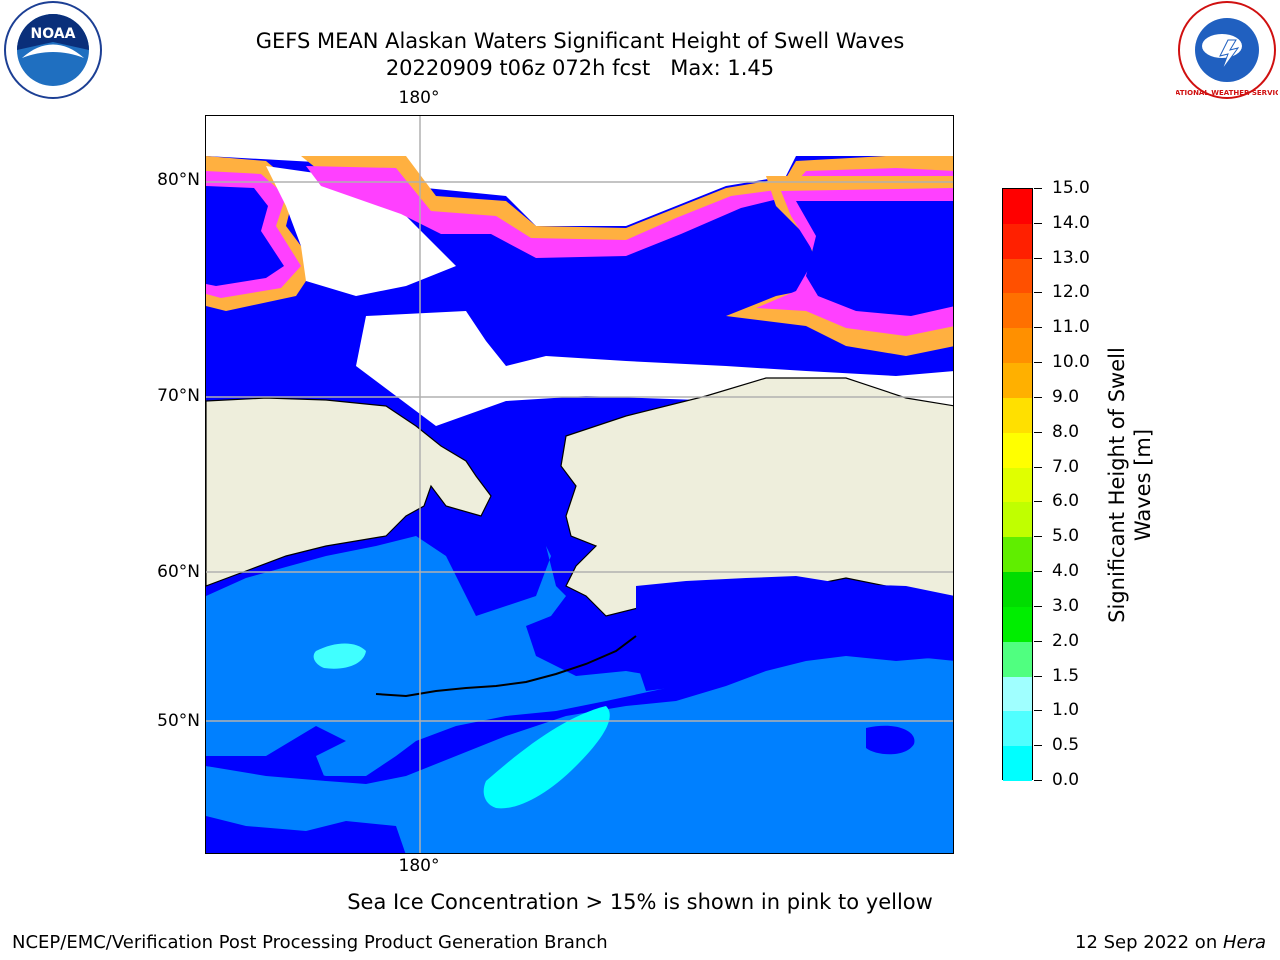  Describe the element at coordinates (1066, 605) in the screenshot. I see `colorbar-tick-label: 3.0` at that location.